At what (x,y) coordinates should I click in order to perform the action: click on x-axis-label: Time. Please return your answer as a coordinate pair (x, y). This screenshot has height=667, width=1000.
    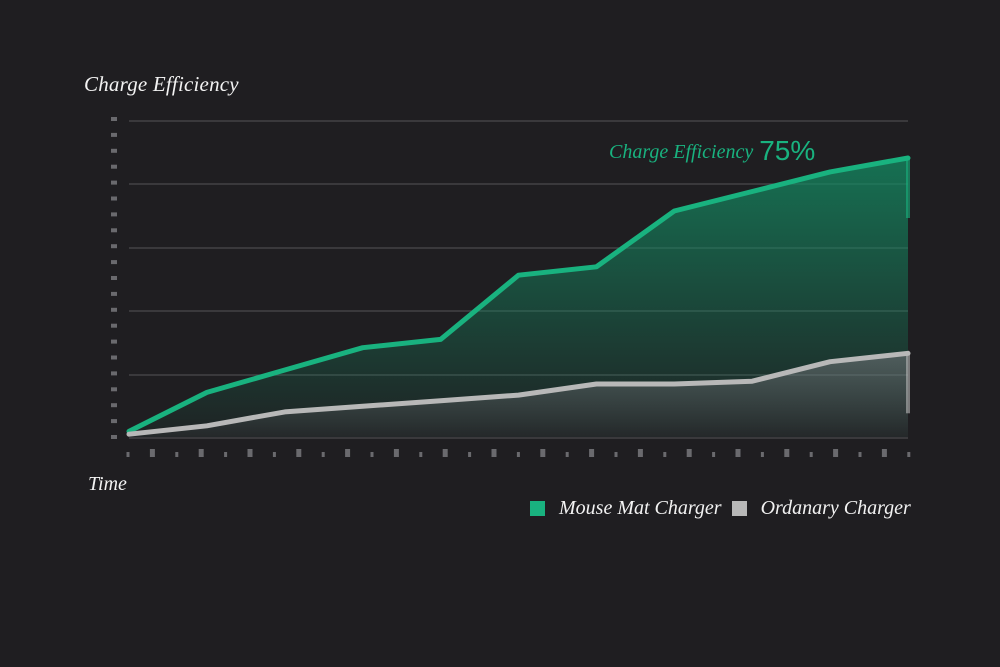
    Looking at the image, I should click on (107, 484).